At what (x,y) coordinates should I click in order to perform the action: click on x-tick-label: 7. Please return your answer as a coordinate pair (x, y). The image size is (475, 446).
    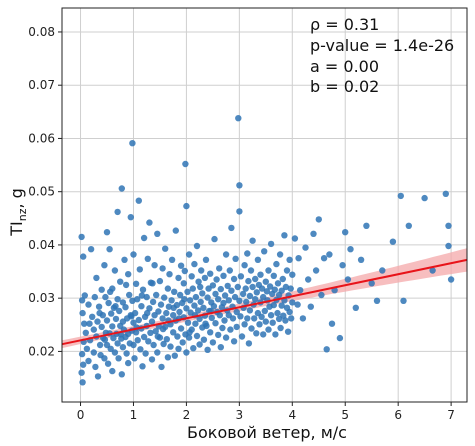
    Looking at the image, I should click on (451, 415).